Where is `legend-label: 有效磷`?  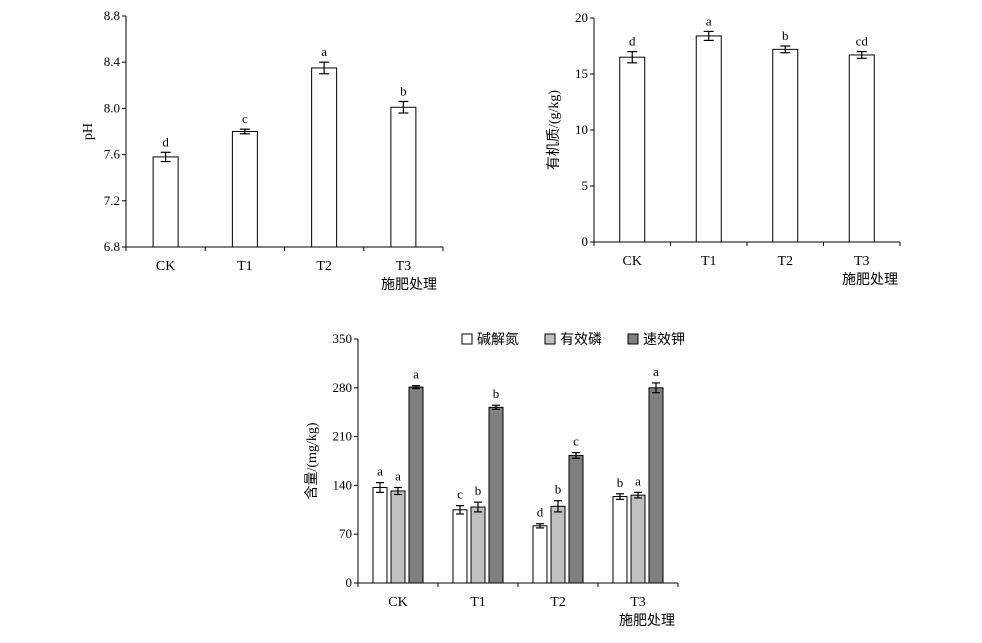
legend-label: 有效磷 is located at coordinates (581, 340).